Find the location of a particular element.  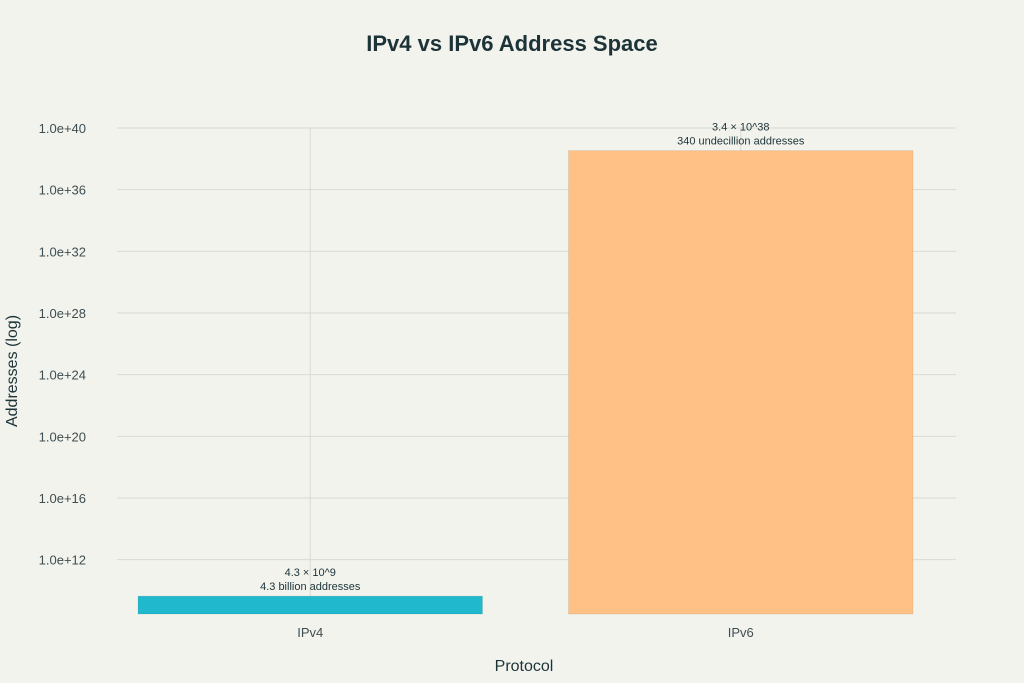

chart-title: IPv4 vs IPv6 Address Space is located at coordinates (511, 43).